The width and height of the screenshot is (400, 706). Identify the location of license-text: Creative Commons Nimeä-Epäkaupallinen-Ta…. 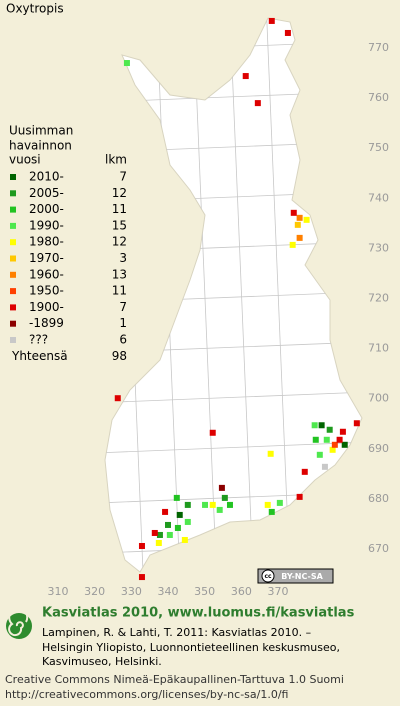
(174, 679).